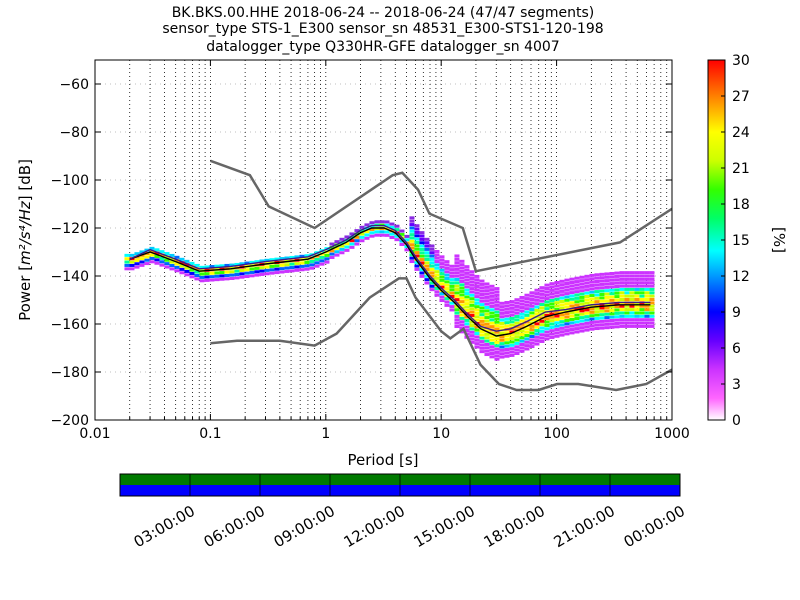  I want to click on y-tick-label: −200, so click(70, 421).